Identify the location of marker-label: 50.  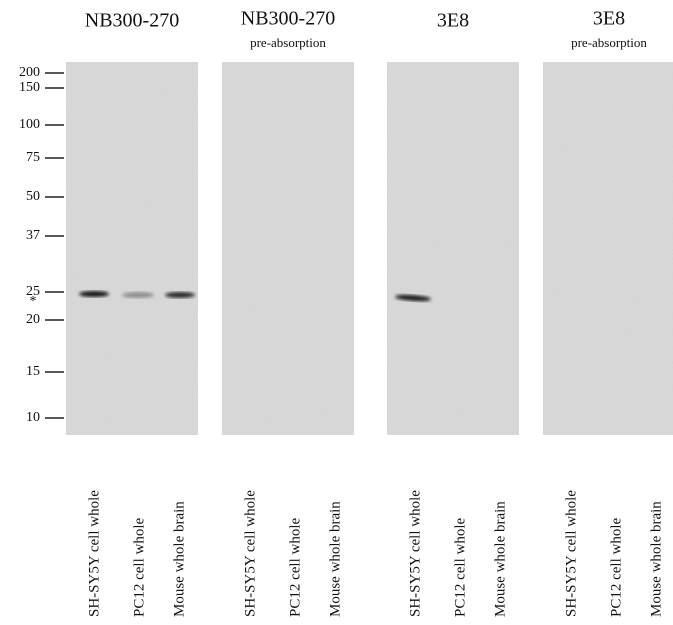
(33, 196).